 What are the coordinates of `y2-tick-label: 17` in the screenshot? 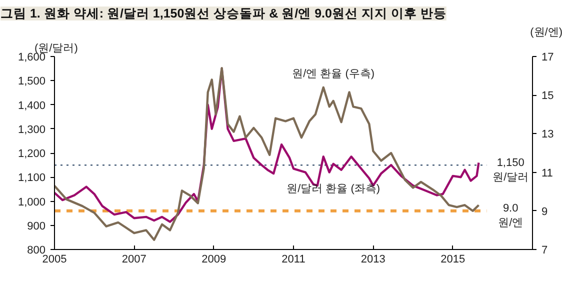 It's located at (548, 58).